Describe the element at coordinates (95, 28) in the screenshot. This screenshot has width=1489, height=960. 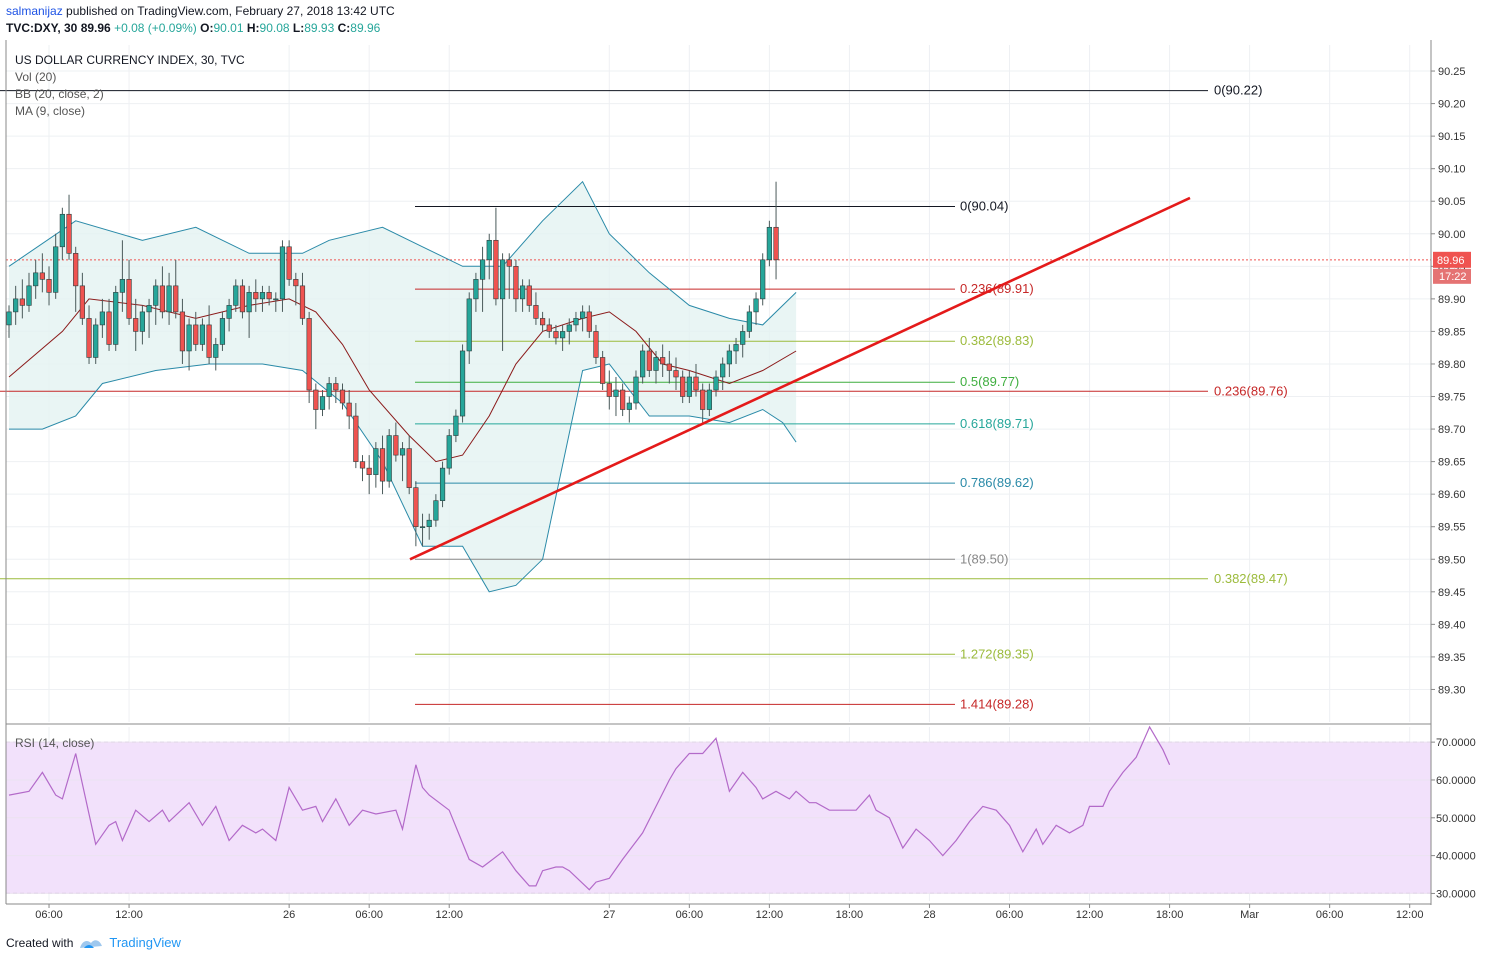
I see `last-price: 89.96` at that location.